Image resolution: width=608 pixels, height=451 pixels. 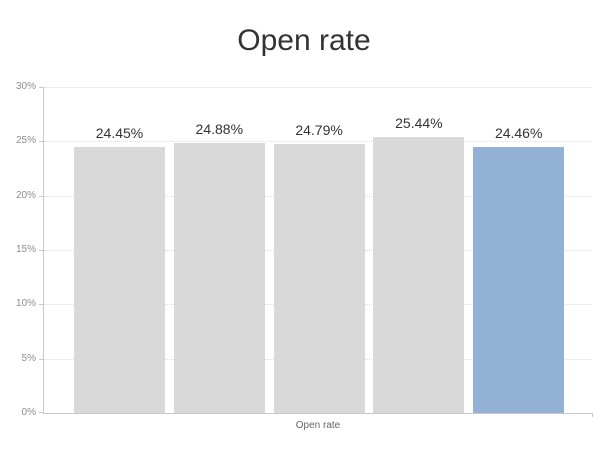 What do you see at coordinates (25, 249) in the screenshot?
I see `y-axis-tick-label: 15%` at bounding box center [25, 249].